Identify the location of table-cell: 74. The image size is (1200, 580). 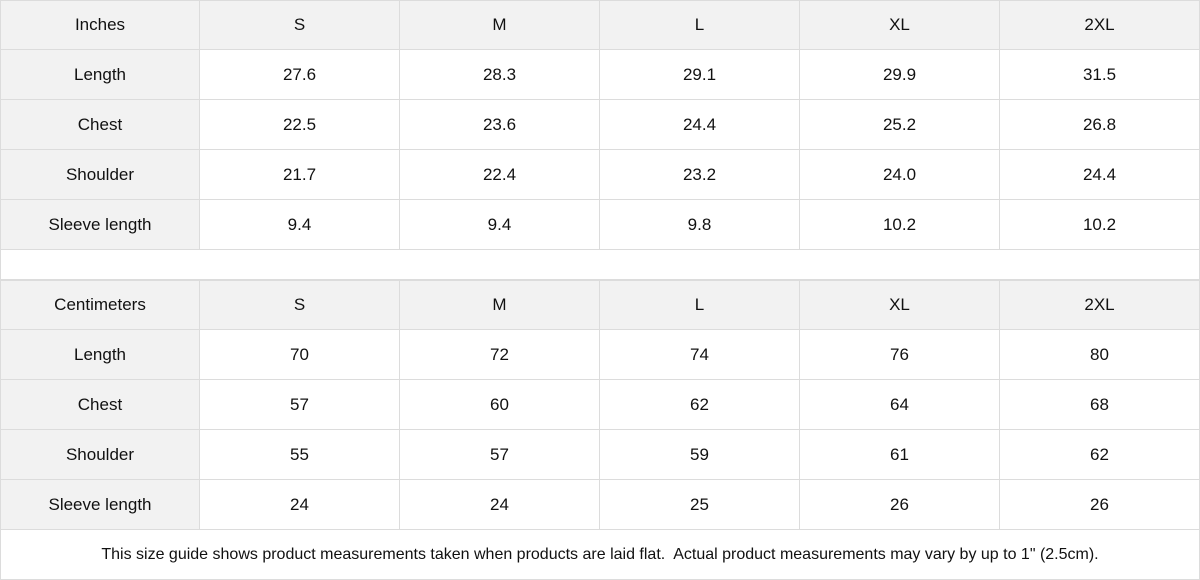
(700, 355).